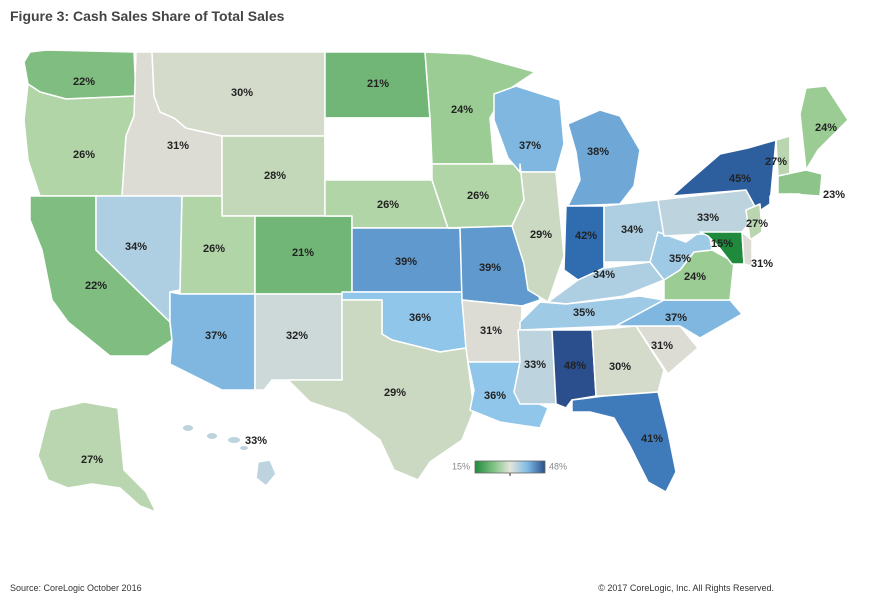 The width and height of the screenshot is (872, 615). I want to click on state-label-oh: 34%, so click(632, 230).